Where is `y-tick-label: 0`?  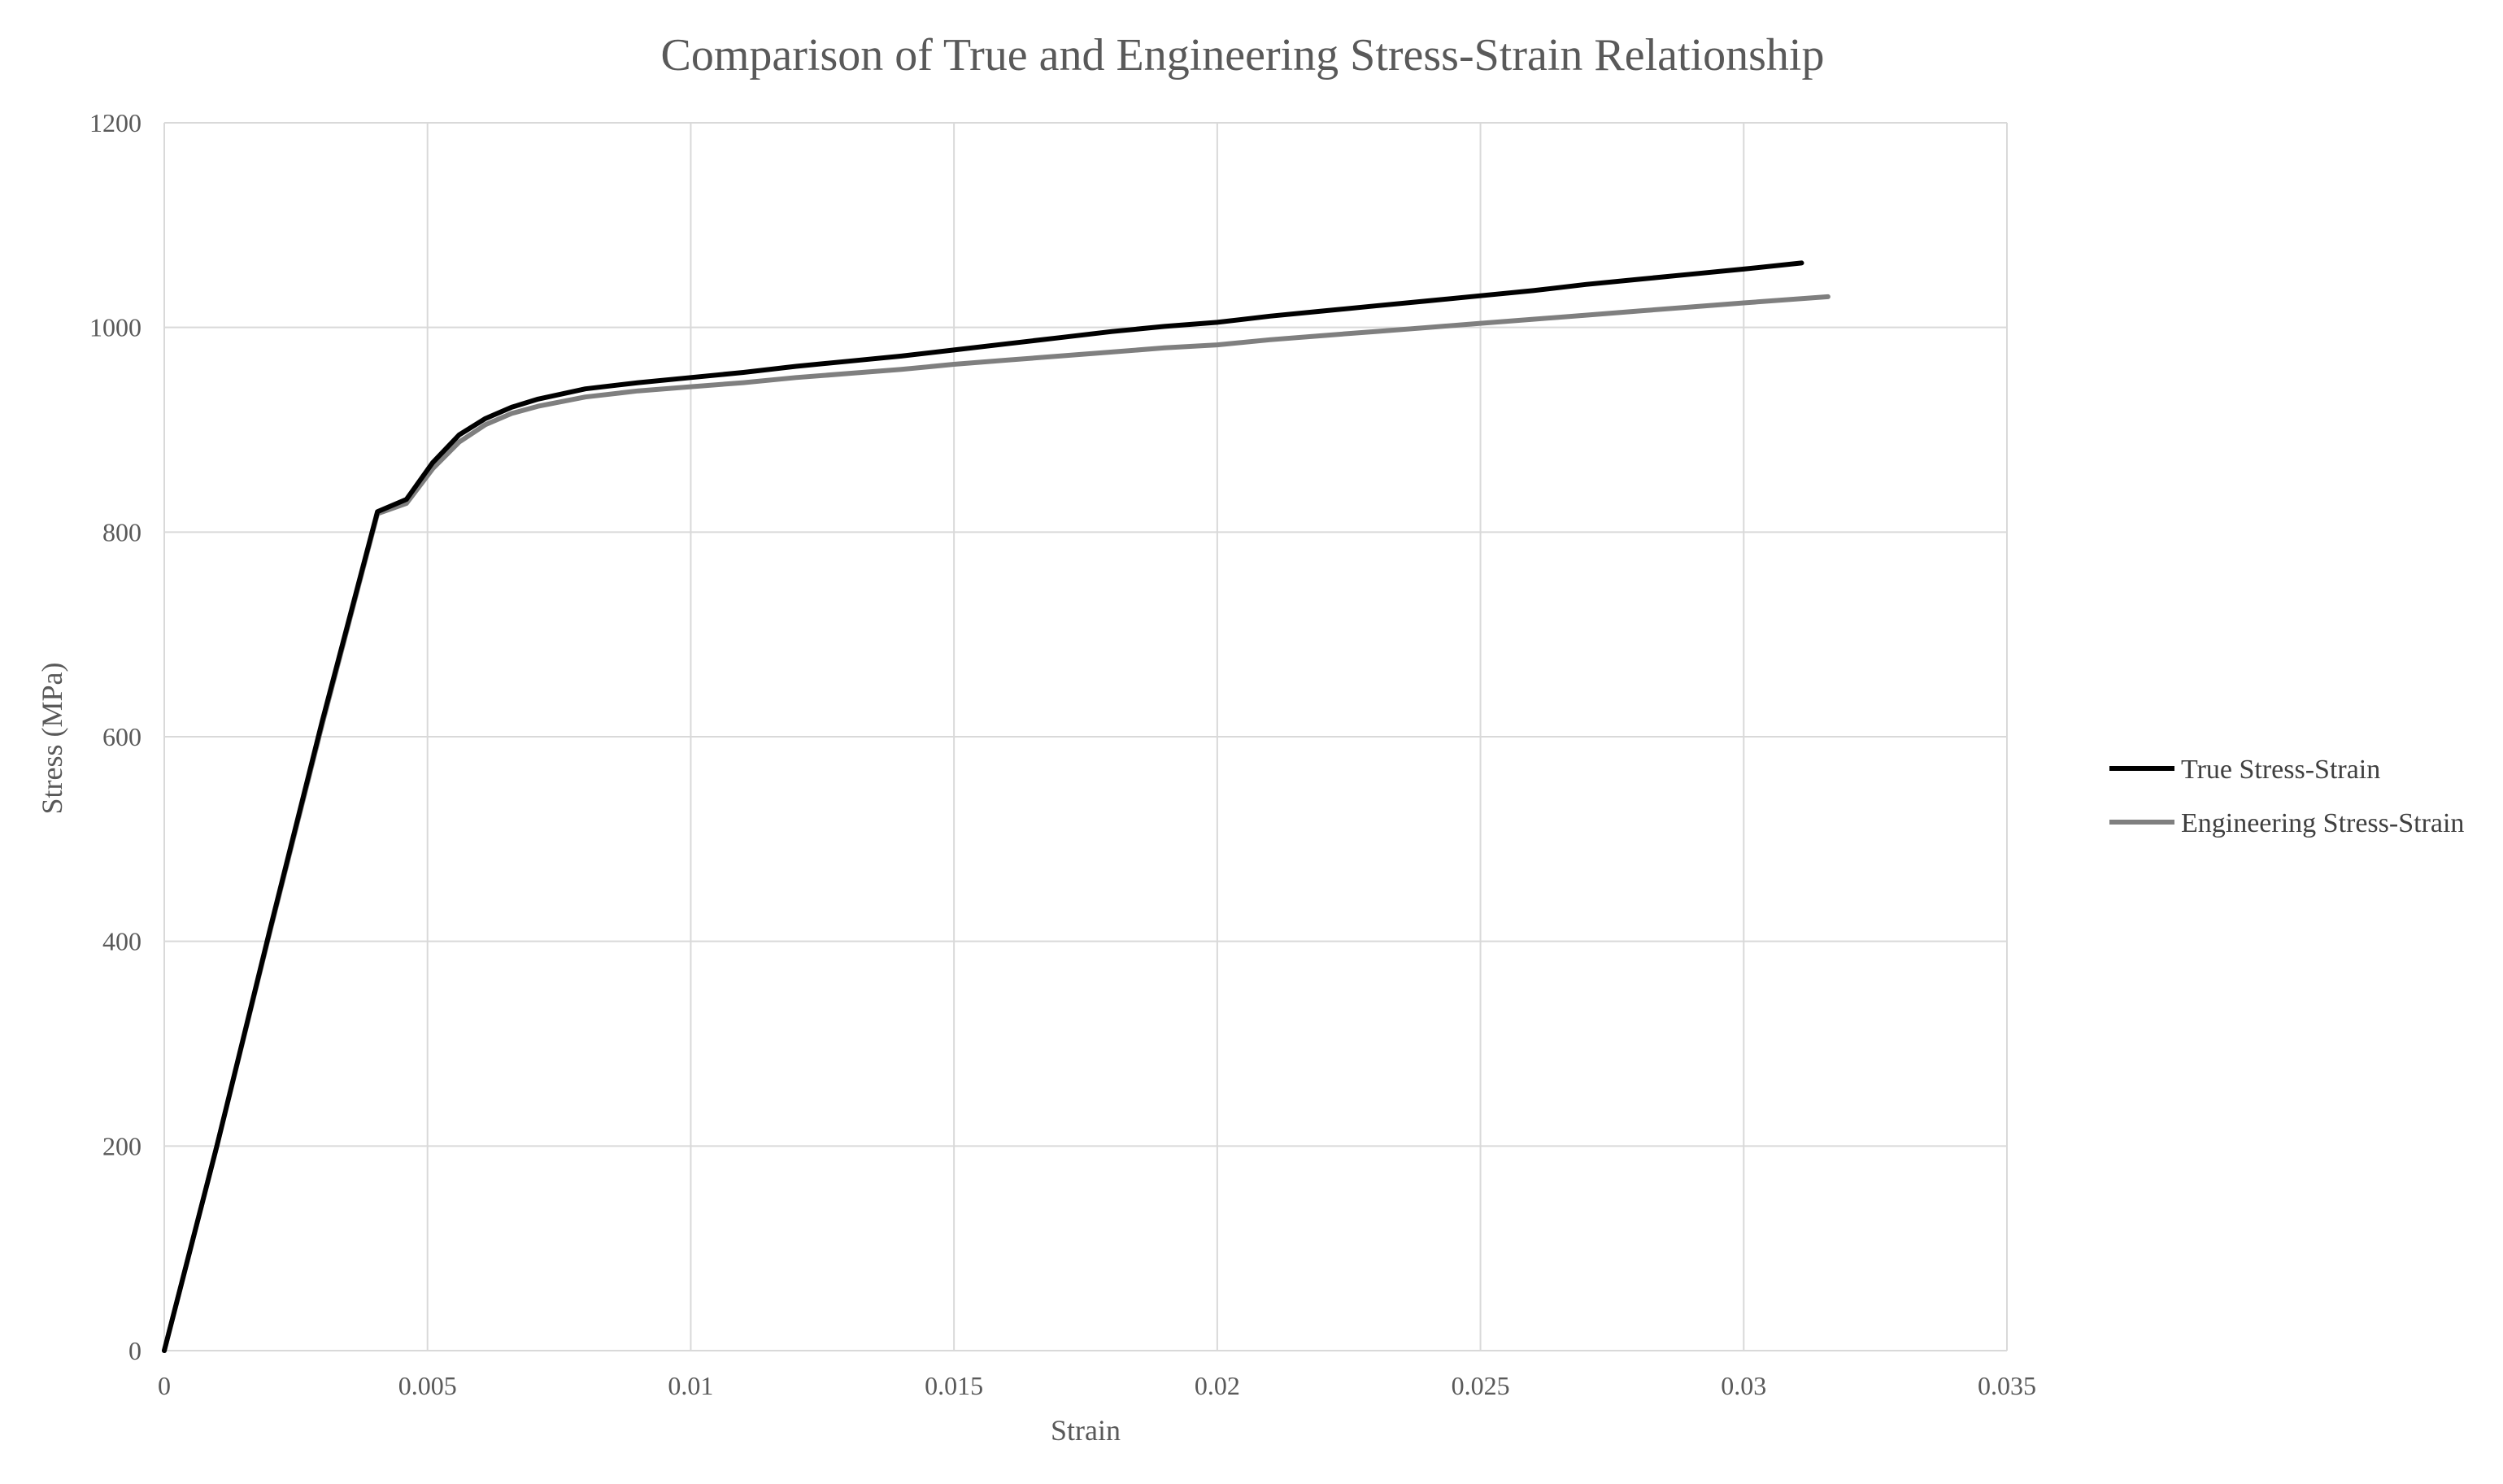
y-tick-label: 0 is located at coordinates (134, 1350).